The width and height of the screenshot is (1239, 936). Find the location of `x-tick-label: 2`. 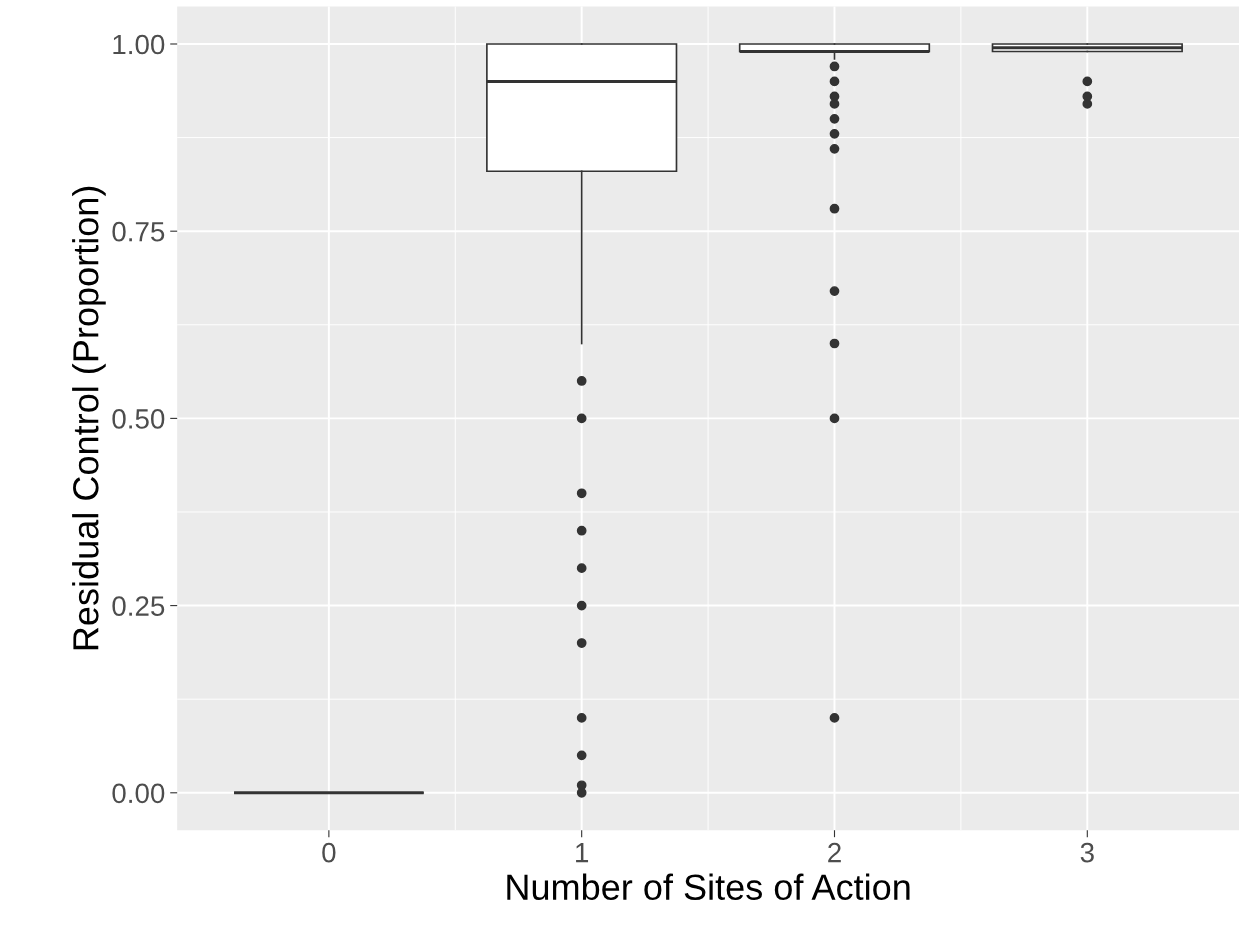

x-tick-label: 2 is located at coordinates (834, 852).